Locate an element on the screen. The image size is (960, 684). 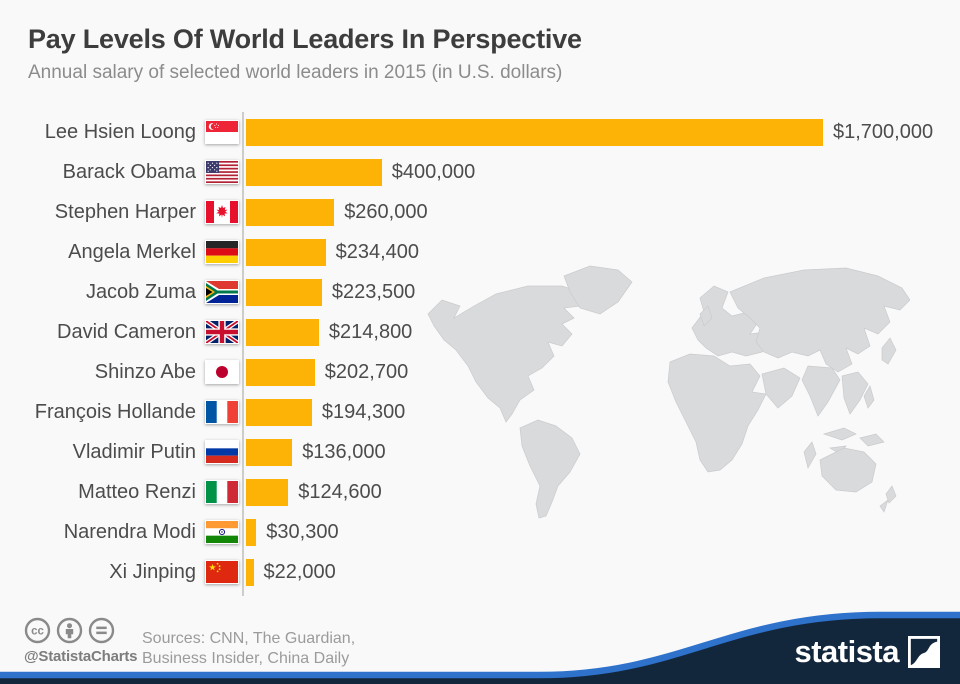
leader-name: Shinzo Abe is located at coordinates (145, 371).